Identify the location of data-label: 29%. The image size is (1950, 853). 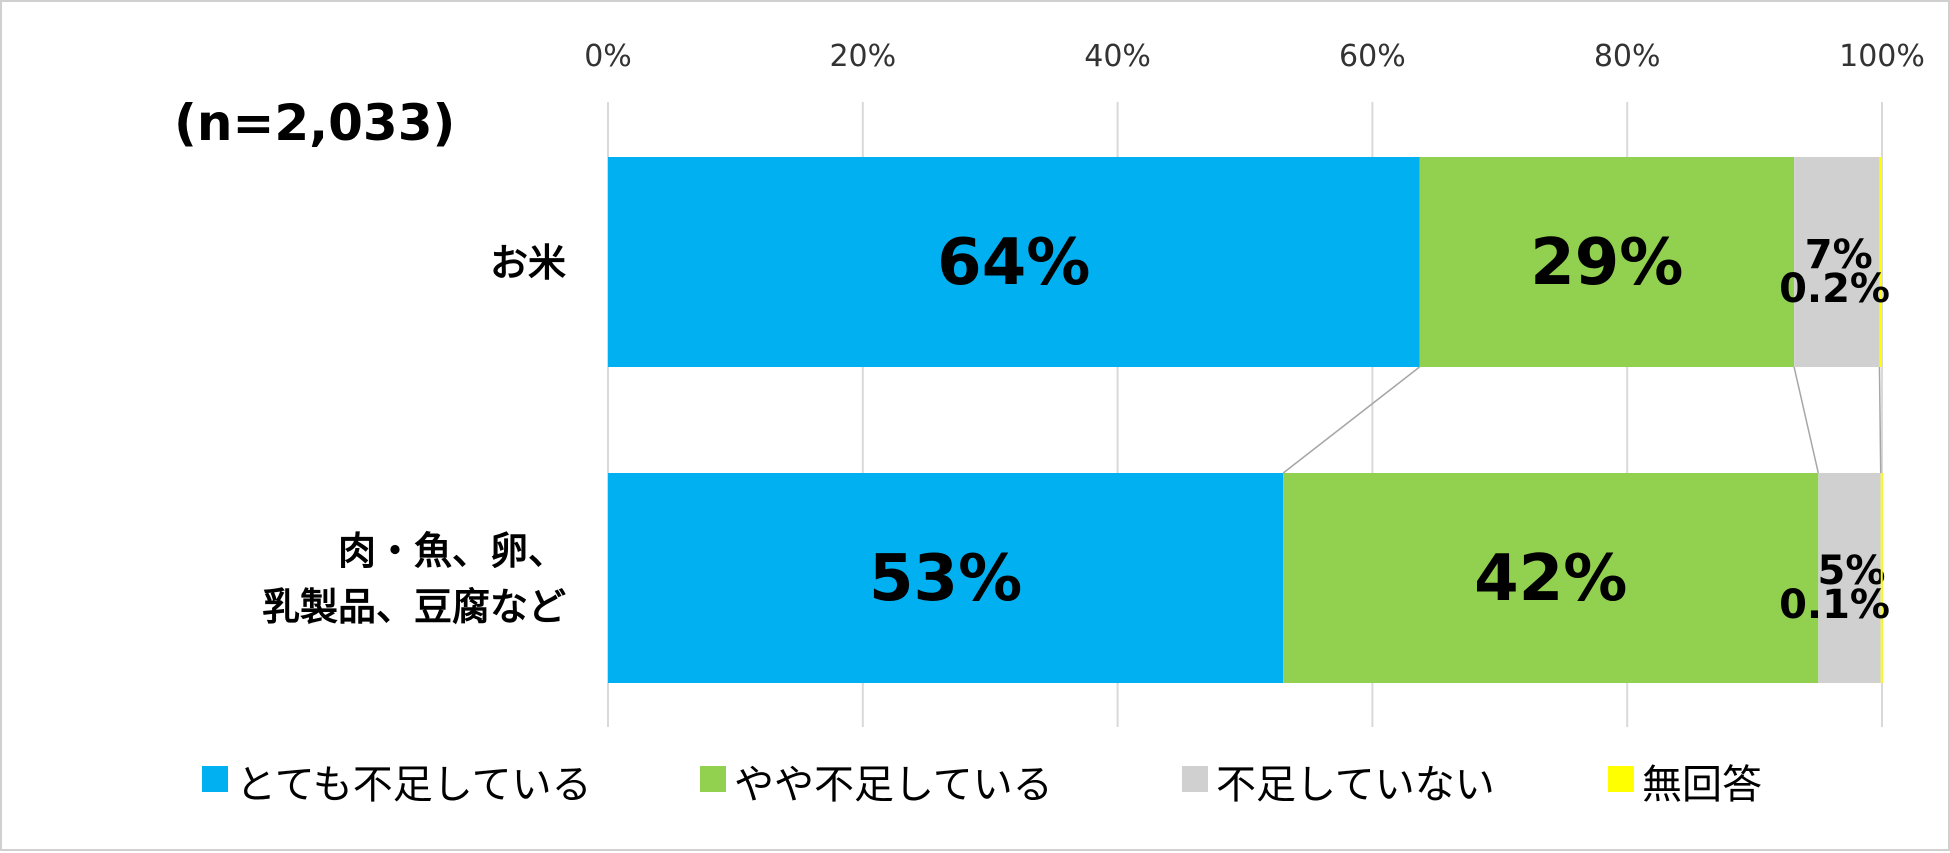
(1606, 263).